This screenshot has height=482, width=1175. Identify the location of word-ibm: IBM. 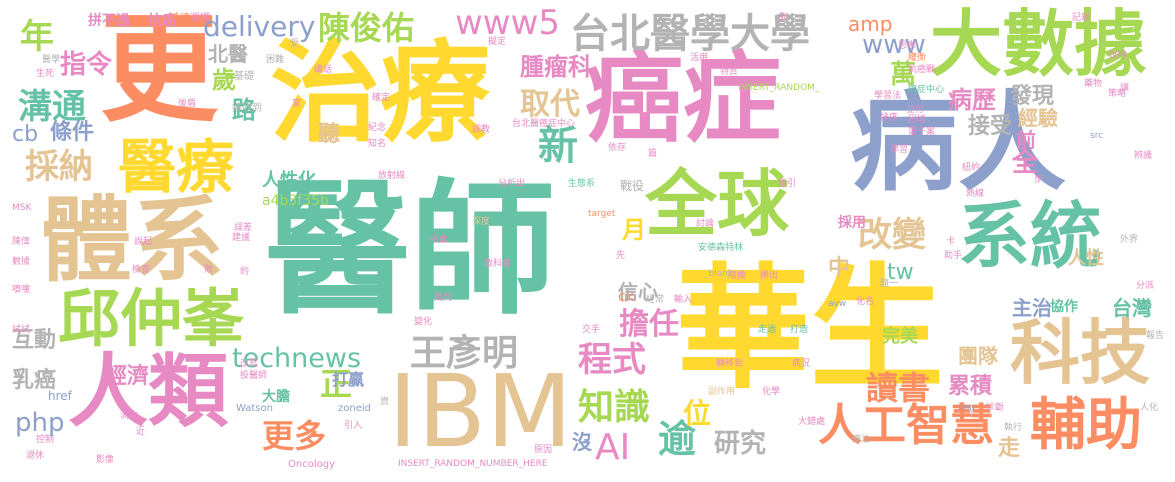
(480, 411).